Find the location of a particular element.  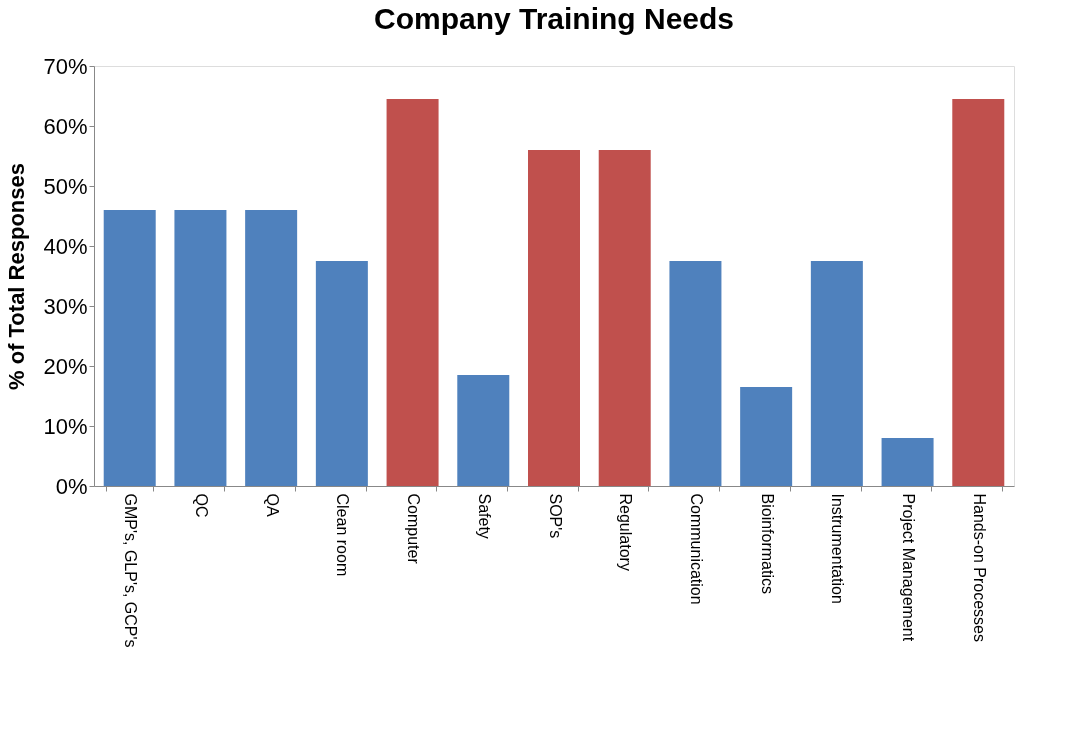

x-tick-label: GMP's, GLP's, GCP's is located at coordinates (131, 570).